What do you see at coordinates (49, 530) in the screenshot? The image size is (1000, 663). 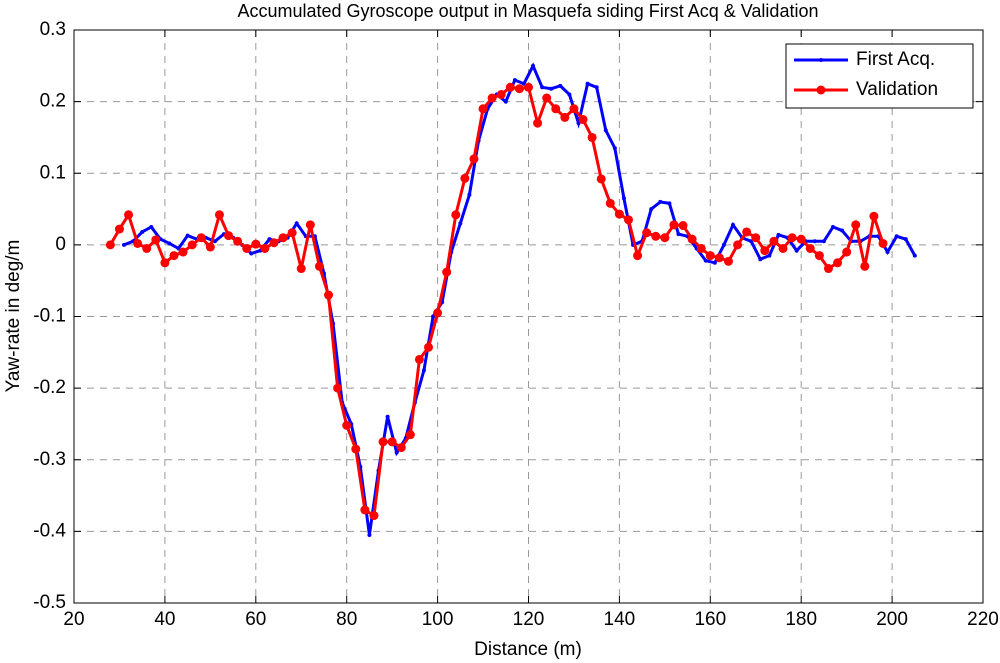 I see `y-tick-label: -0.4` at bounding box center [49, 530].